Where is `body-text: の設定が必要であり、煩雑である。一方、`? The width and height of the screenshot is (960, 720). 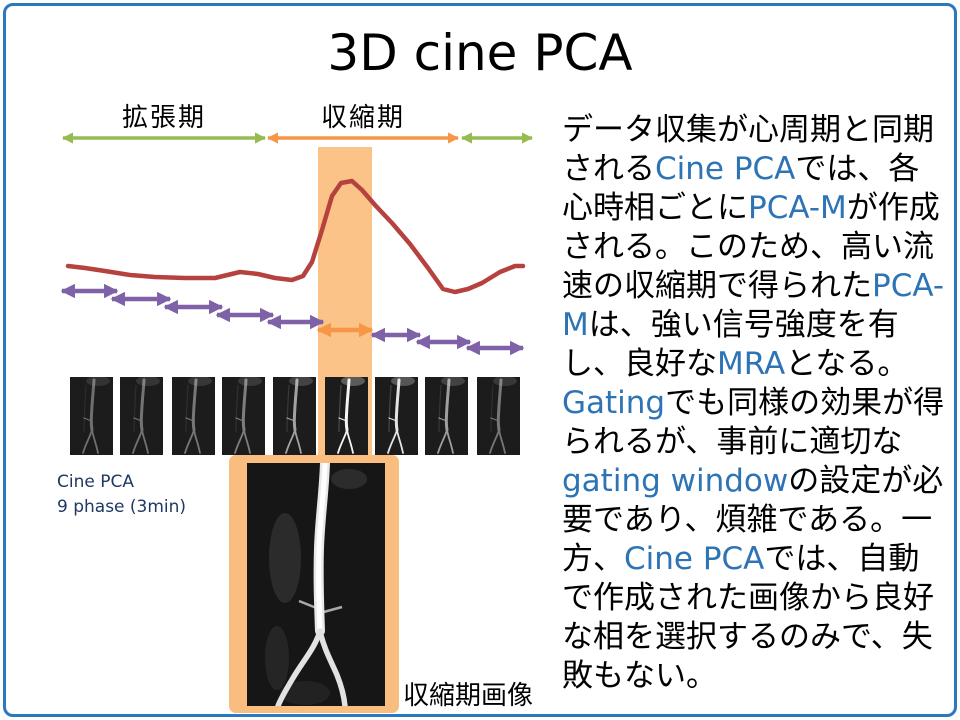
body-text: の設定が必要であり、煩雑である。一方、 is located at coordinates (753, 520).